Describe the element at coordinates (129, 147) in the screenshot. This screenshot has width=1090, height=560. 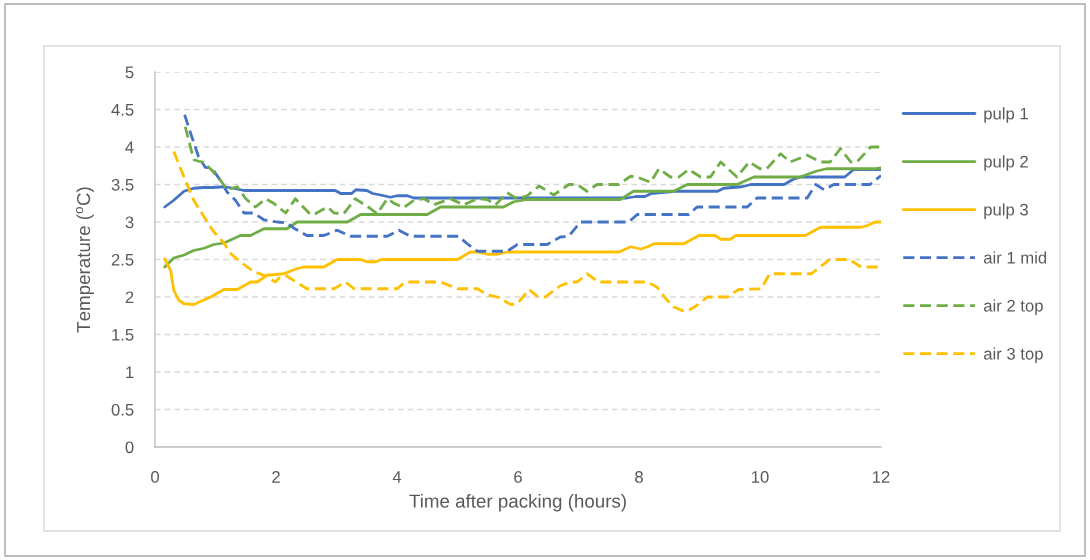
I see `y-tick-label: 4` at that location.